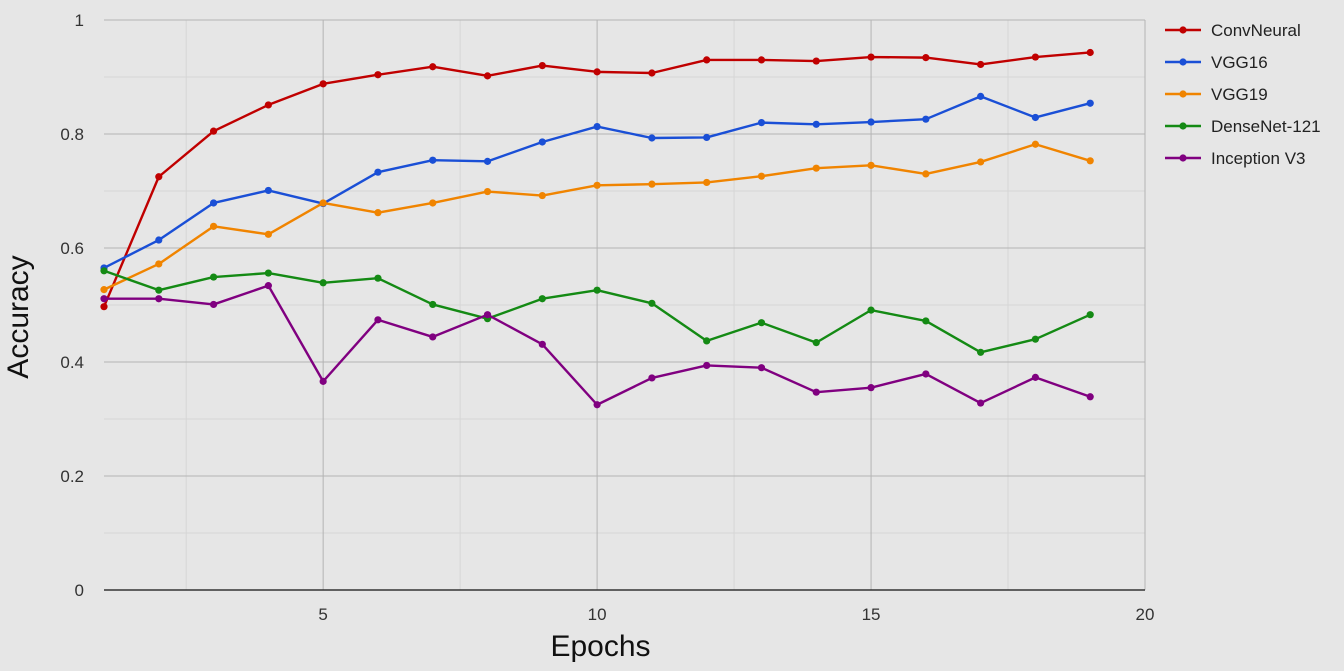  What do you see at coordinates (871, 614) in the screenshot?
I see `x-tick-label: 15` at bounding box center [871, 614].